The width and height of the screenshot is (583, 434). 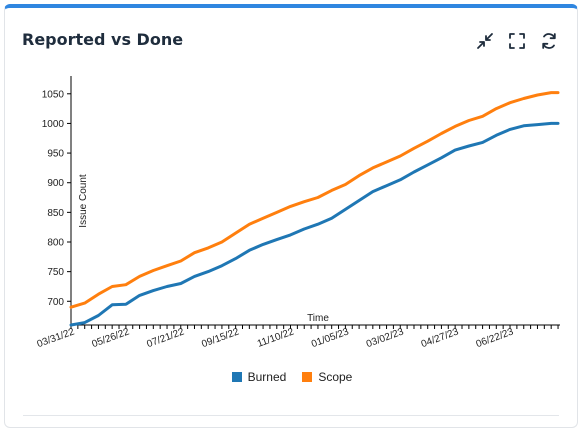 I want to click on y-axis: 700 750 800 850 900 950 1000 1050, so click(x=57, y=200).